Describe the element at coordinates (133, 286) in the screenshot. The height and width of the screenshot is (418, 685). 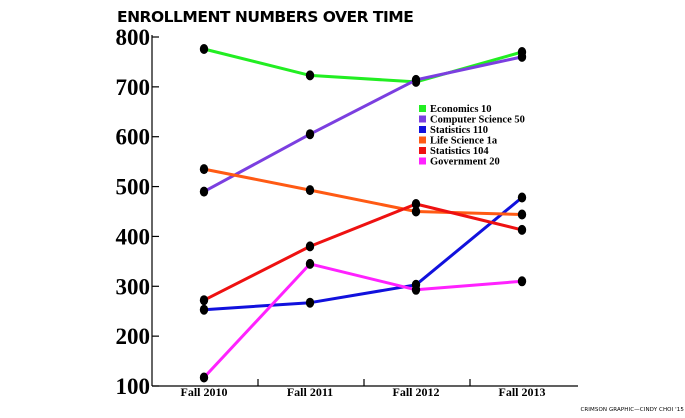
I see `y-tick-label: 300` at that location.